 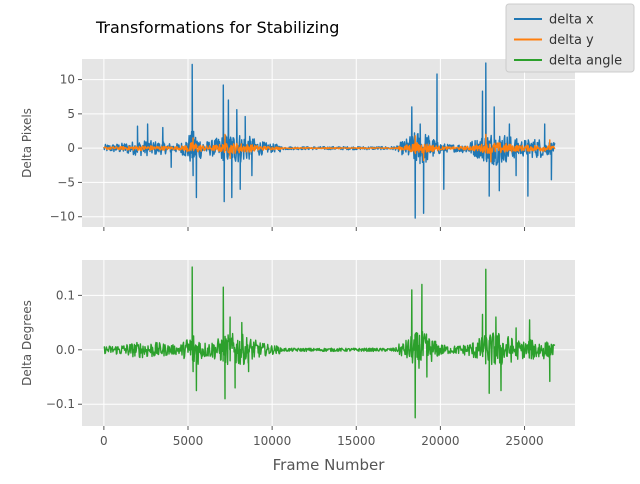 I want to click on x-tick-label: 5000, so click(x=188, y=441).